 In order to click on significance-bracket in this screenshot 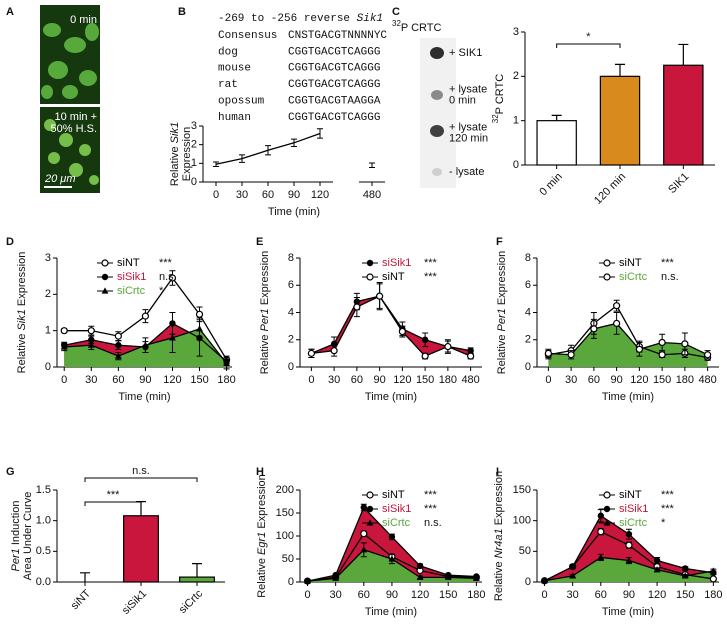, I will do `click(141, 479)`.